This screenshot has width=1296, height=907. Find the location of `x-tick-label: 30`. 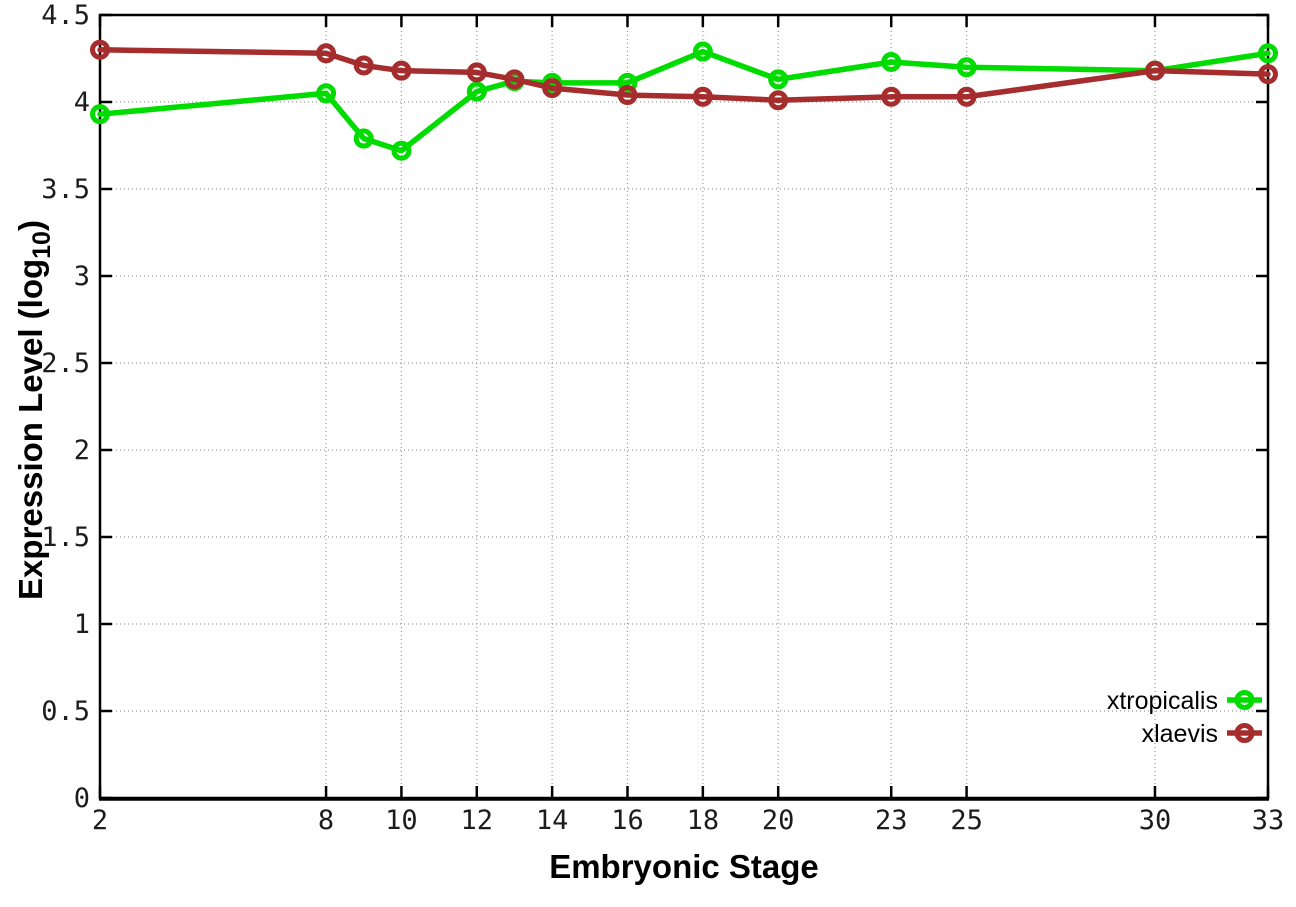

x-tick-label: 30 is located at coordinates (1155, 820).